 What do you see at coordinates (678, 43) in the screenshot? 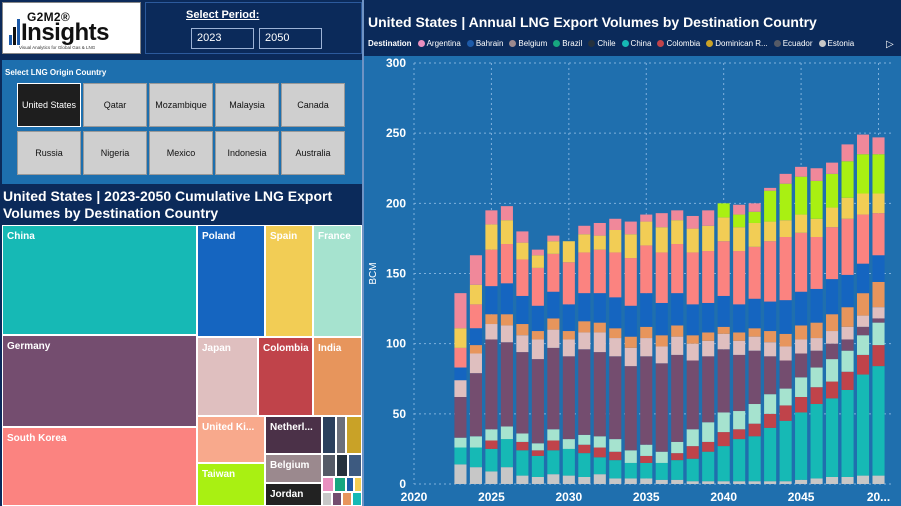
I see `legend-item-colombia: Colombia` at bounding box center [678, 43].